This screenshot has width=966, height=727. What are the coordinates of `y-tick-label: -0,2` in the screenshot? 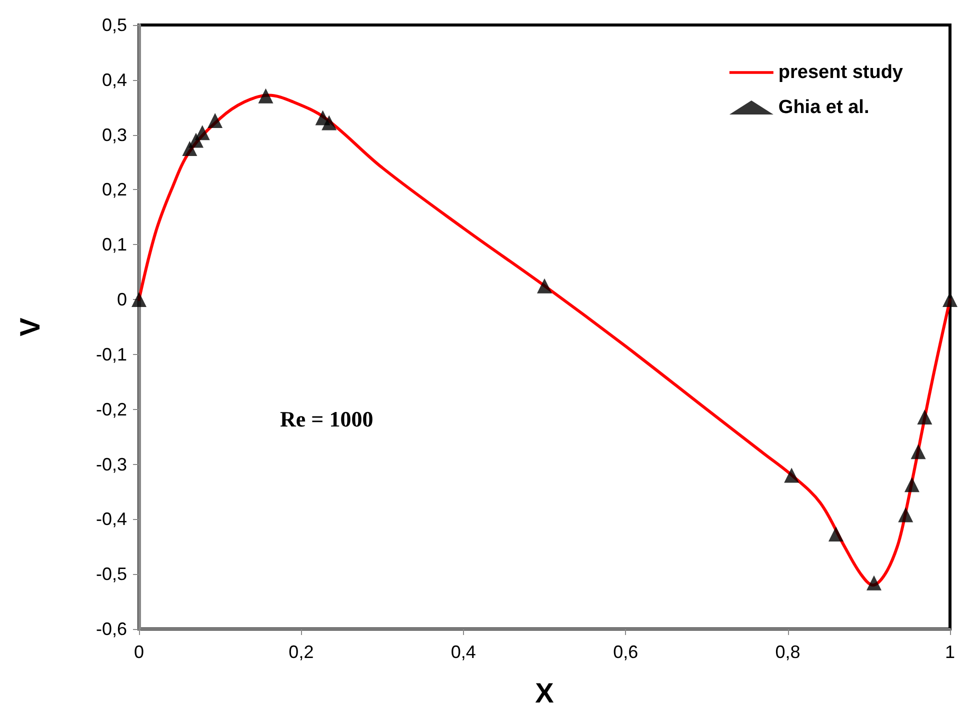 It's located at (111, 409).